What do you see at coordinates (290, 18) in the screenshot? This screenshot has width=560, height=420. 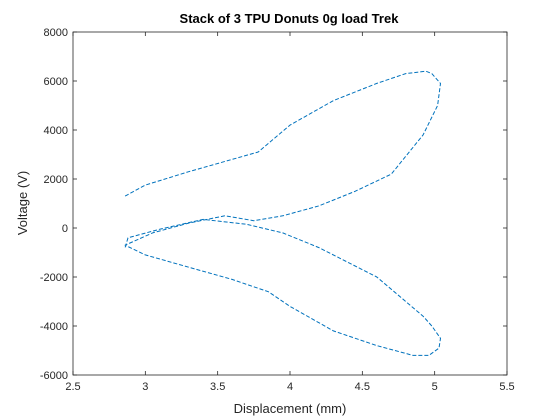 I see `chart-title: Stack of 3 TPU Donuts 0g load Trek` at bounding box center [290, 18].